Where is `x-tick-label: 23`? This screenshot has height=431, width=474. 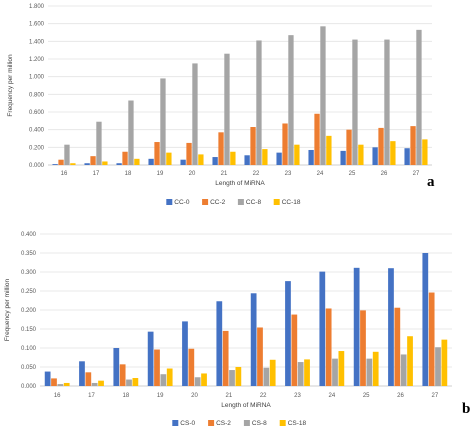
x-tick-label: 23 is located at coordinates (288, 174).